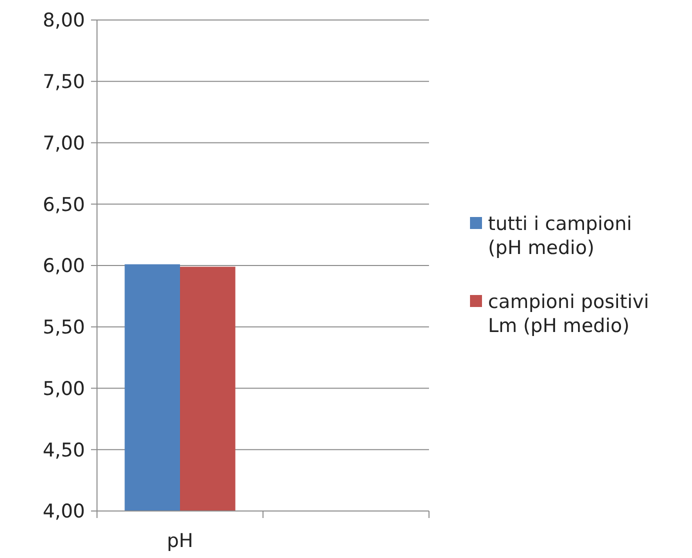 Image resolution: width=692 pixels, height=558 pixels. Describe the element at coordinates (63, 389) in the screenshot. I see `y-tick-label: 5,00` at that location.